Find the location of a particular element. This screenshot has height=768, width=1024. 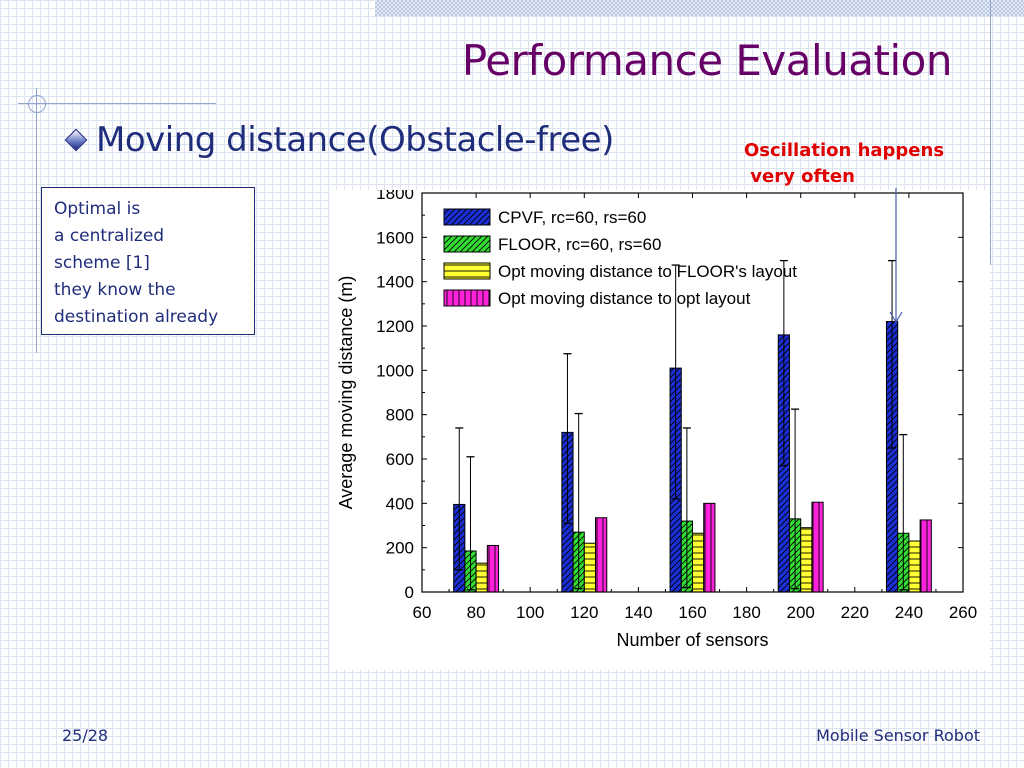

bullet-text: Moving distance(Obstacle-free) is located at coordinates (355, 140).